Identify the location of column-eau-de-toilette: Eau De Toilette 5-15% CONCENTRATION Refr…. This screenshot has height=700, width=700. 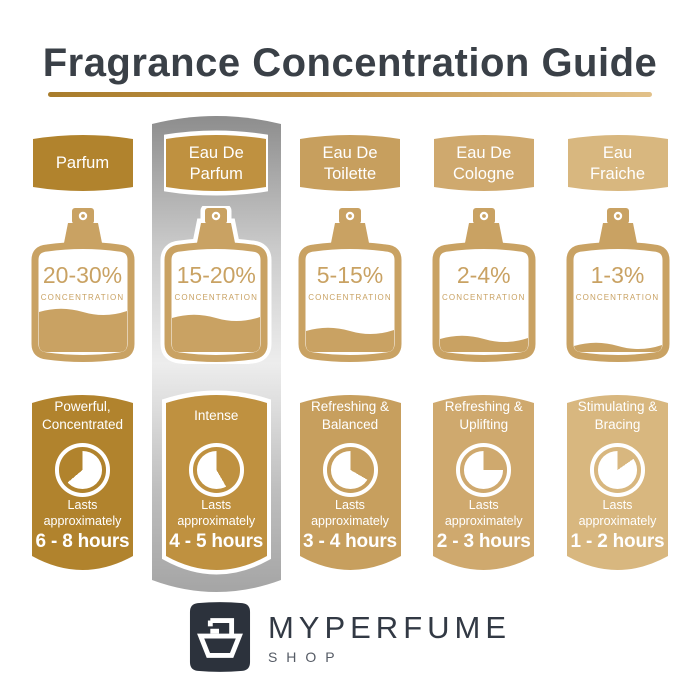
(350, 361).